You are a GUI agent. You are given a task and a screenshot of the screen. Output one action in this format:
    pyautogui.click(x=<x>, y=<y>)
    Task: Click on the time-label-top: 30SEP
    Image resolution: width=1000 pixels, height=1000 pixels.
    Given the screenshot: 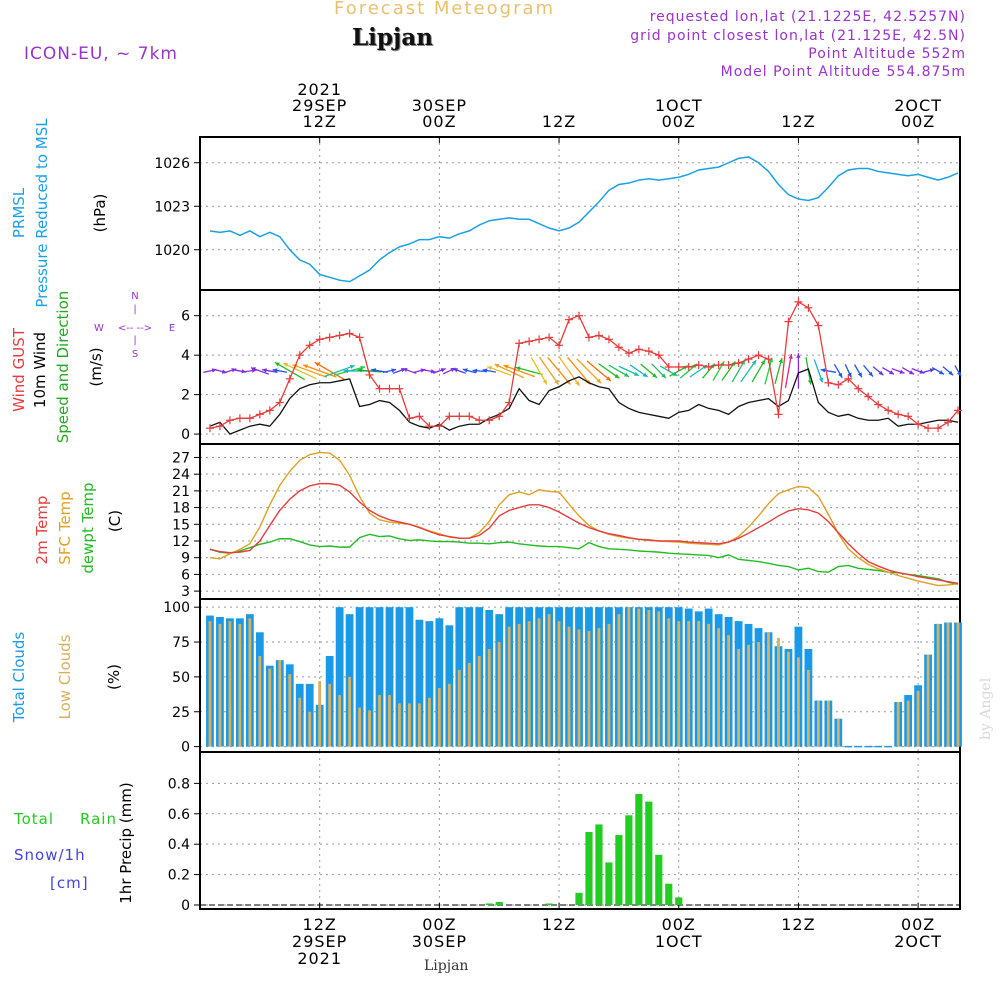 What is the action you would take?
    pyautogui.click(x=439, y=105)
    